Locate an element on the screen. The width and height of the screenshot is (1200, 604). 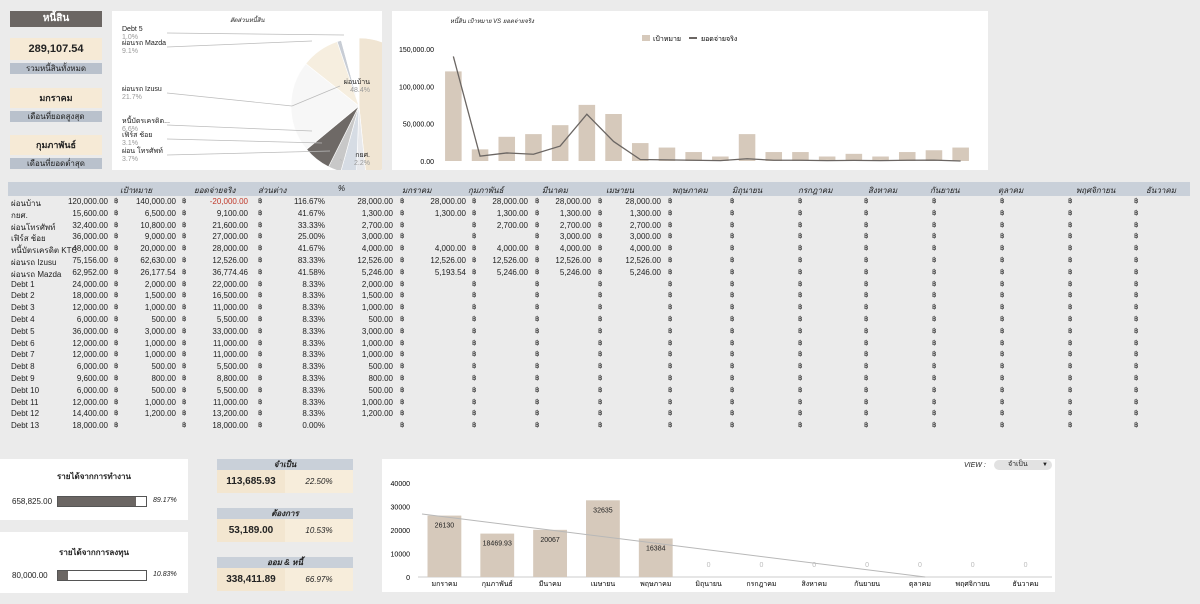
x-tick-label: ธันวาคม is located at coordinates (1025, 584).